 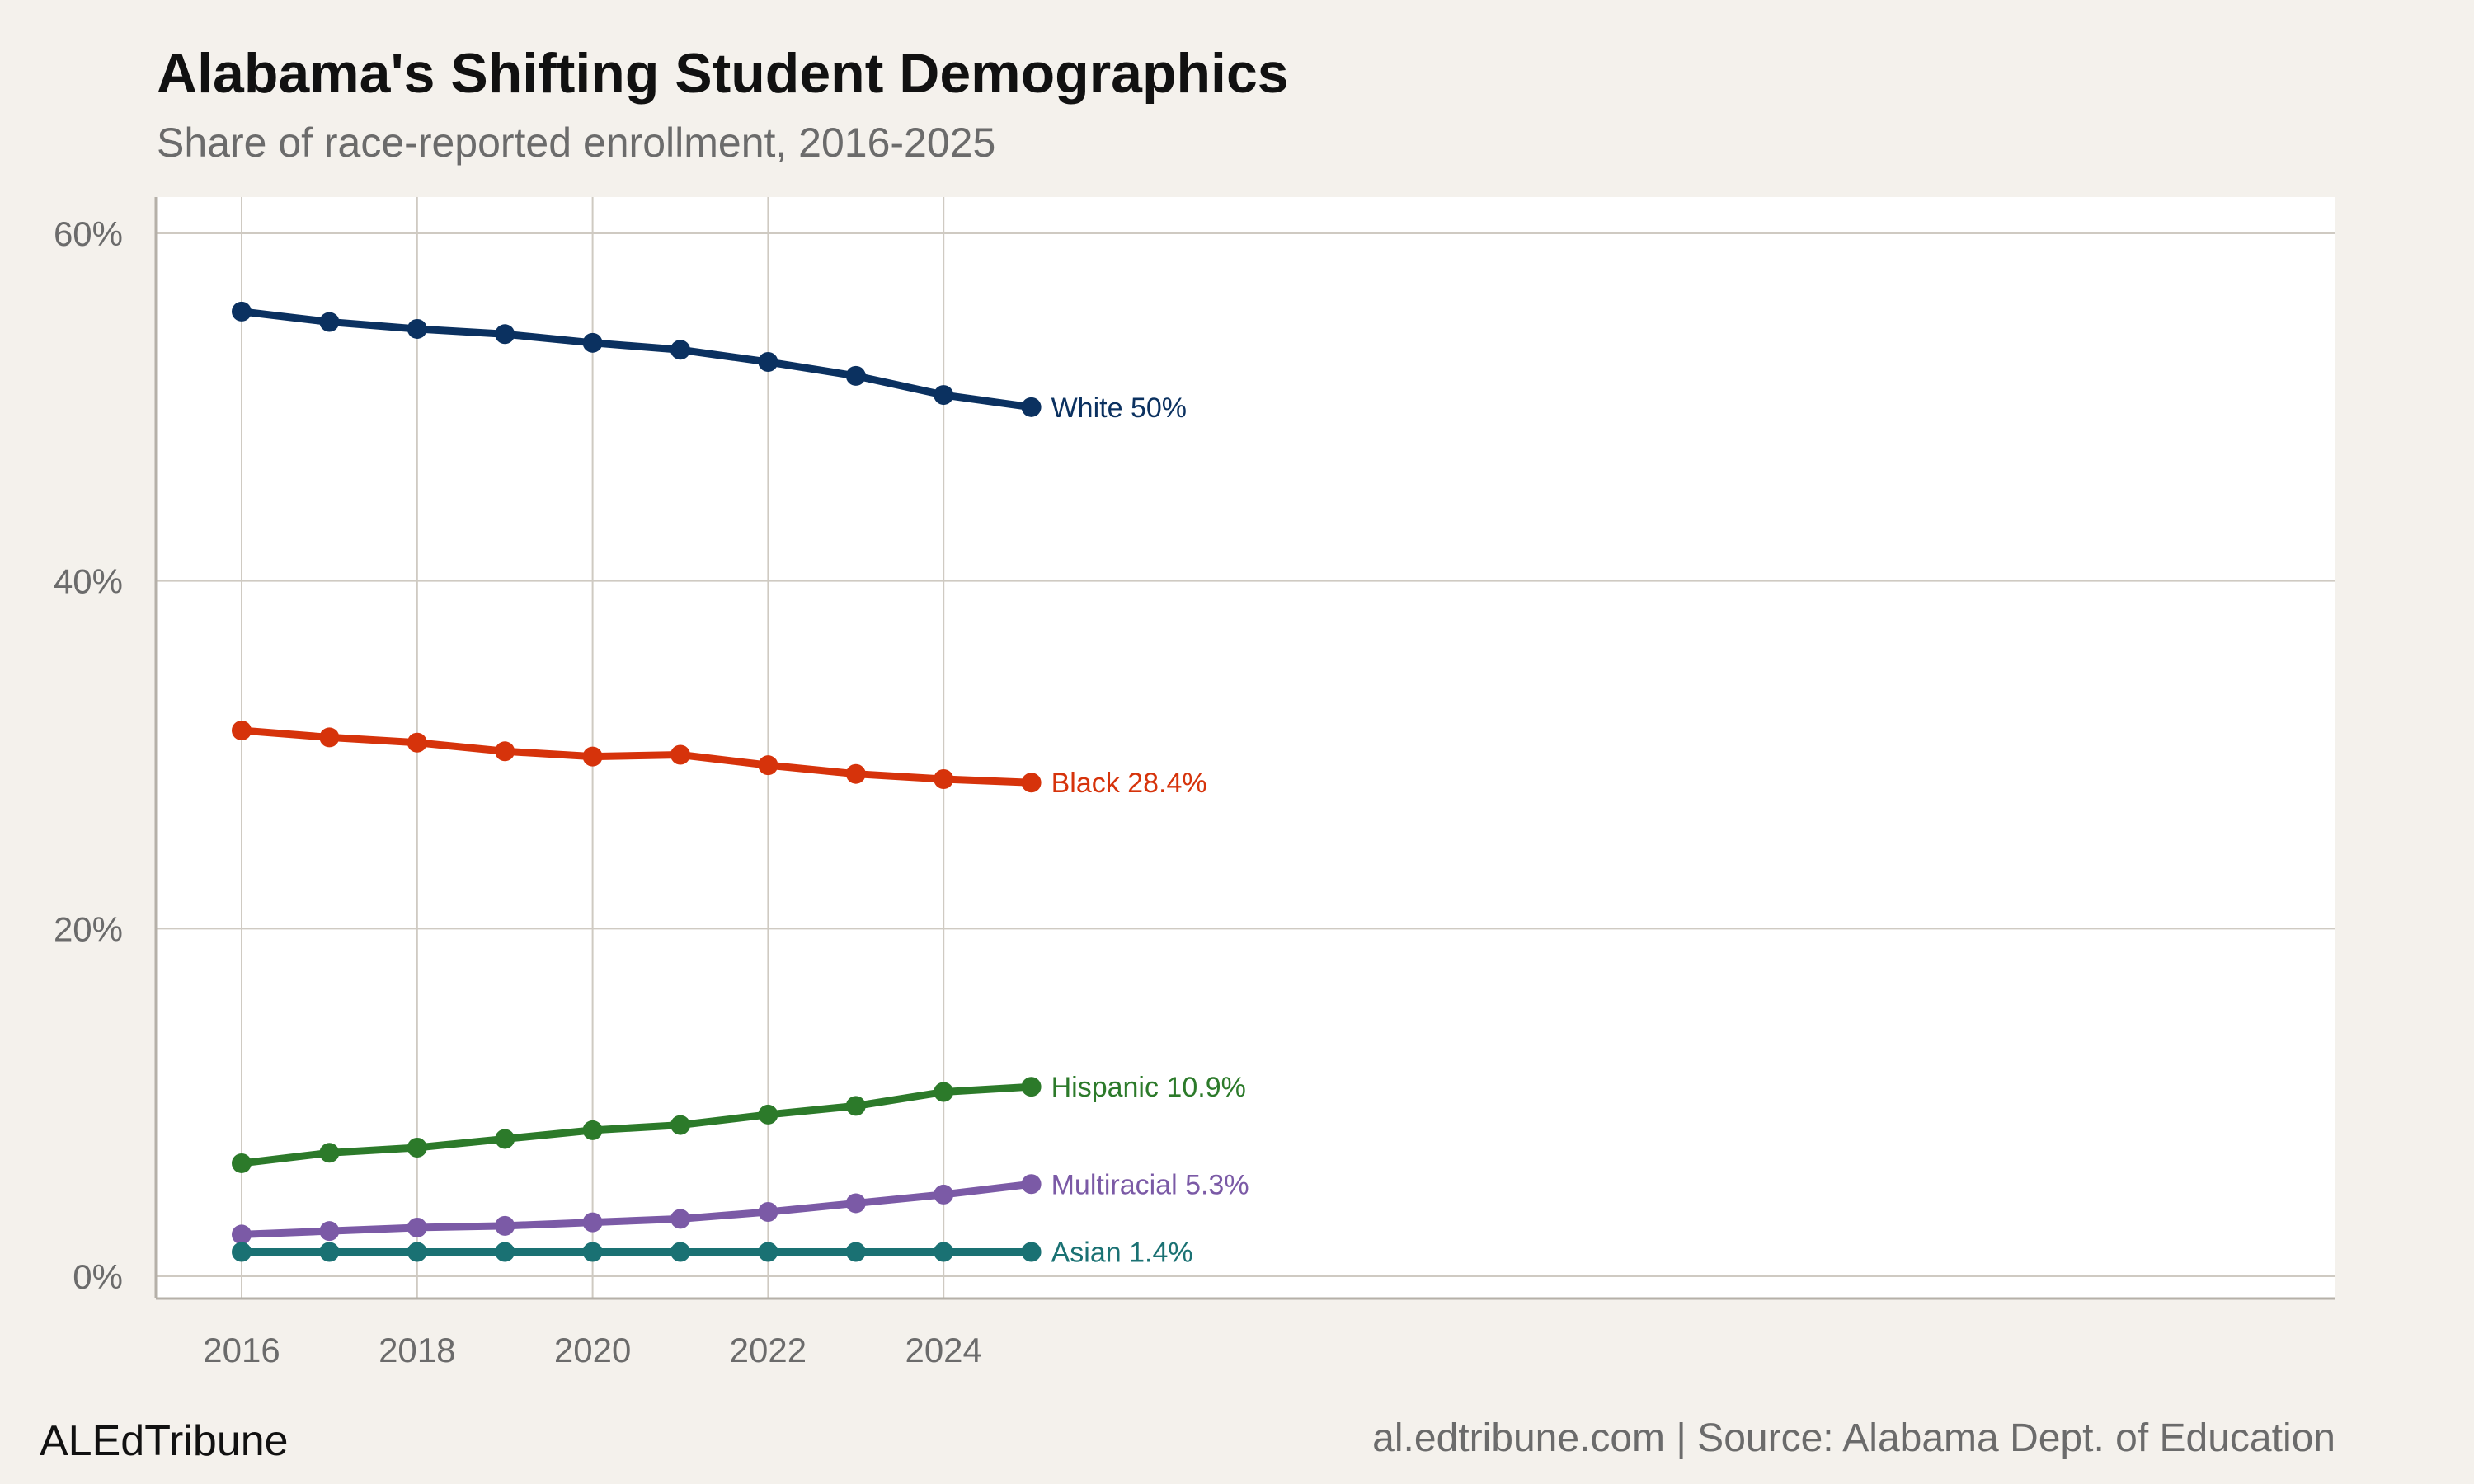 What do you see at coordinates (636, 756) in the screenshot?
I see `series-line-black` at bounding box center [636, 756].